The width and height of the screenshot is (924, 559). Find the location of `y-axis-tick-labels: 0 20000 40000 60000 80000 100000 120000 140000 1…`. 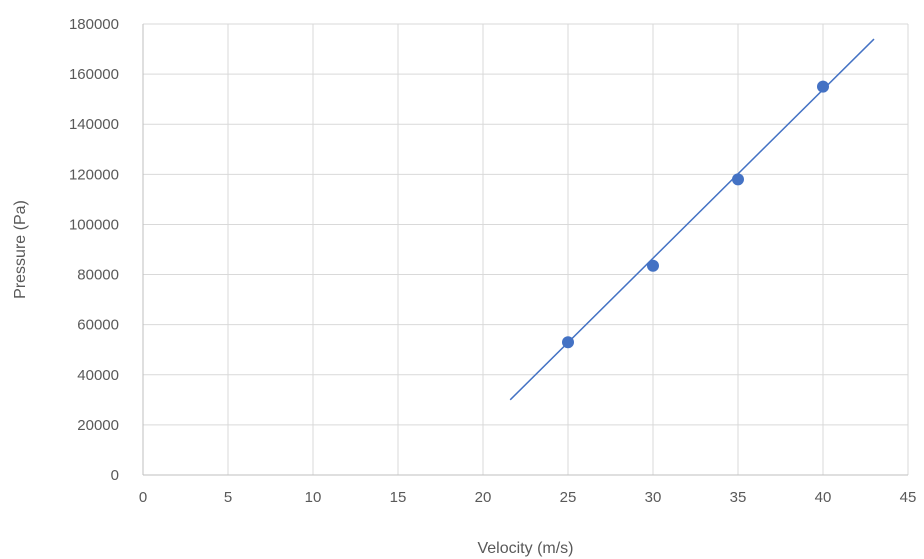

y-axis-tick-labels: 0 20000 40000 60000 80000 100000 120000 140000 1… is located at coordinates (94, 250).